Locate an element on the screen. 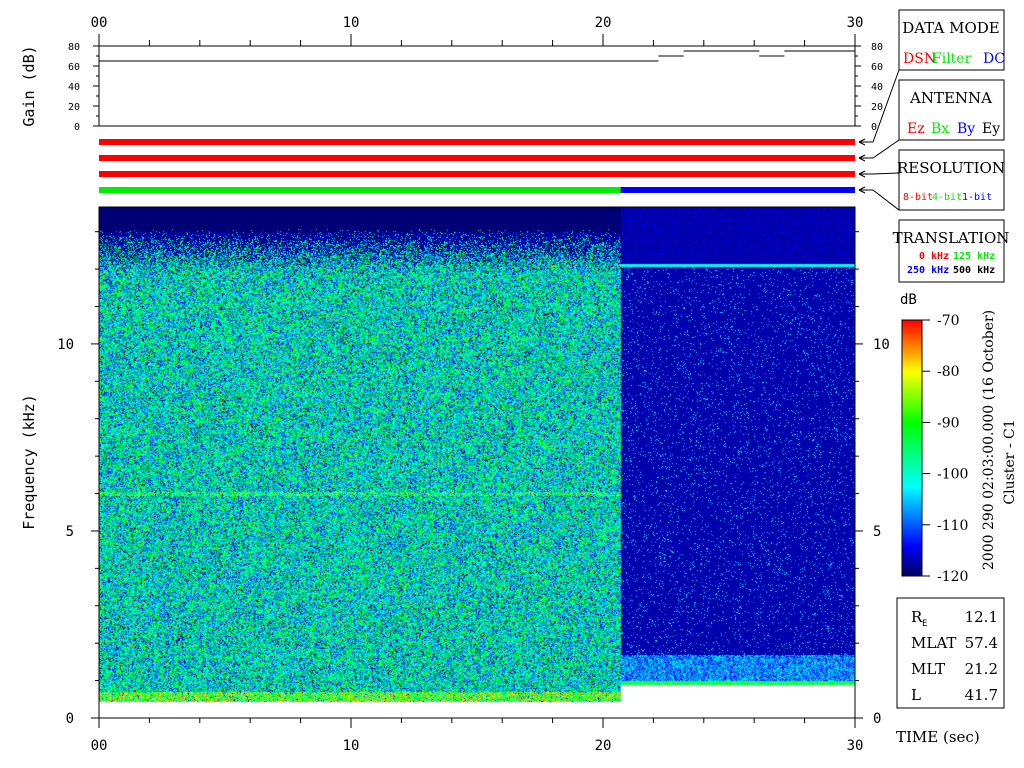 This screenshot has width=1024, height=768. time-tick-label-top: 20 is located at coordinates (603, 23).